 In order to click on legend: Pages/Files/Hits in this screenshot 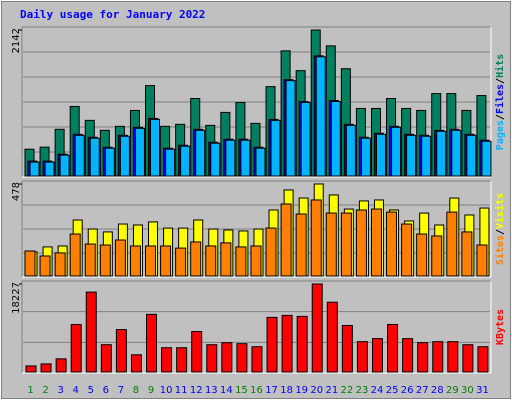, I will do `click(500, 102)`.